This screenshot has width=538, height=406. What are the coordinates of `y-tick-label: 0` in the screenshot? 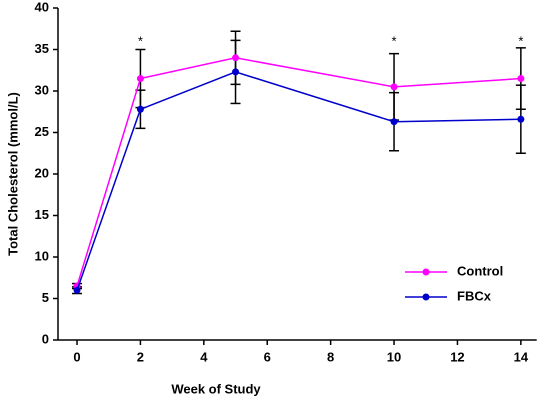 It's located at (45, 338).